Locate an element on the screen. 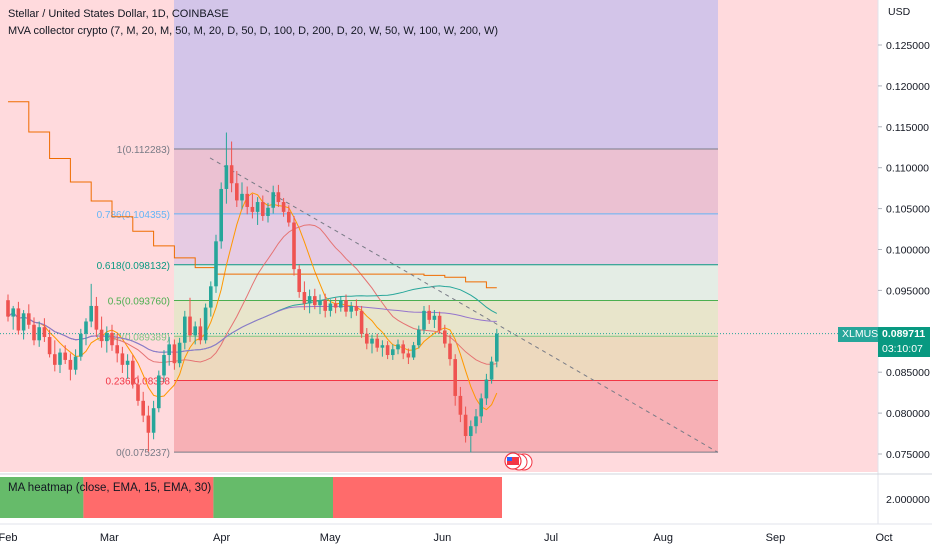 The image size is (932, 555). us-event-icons is located at coordinates (518, 461).